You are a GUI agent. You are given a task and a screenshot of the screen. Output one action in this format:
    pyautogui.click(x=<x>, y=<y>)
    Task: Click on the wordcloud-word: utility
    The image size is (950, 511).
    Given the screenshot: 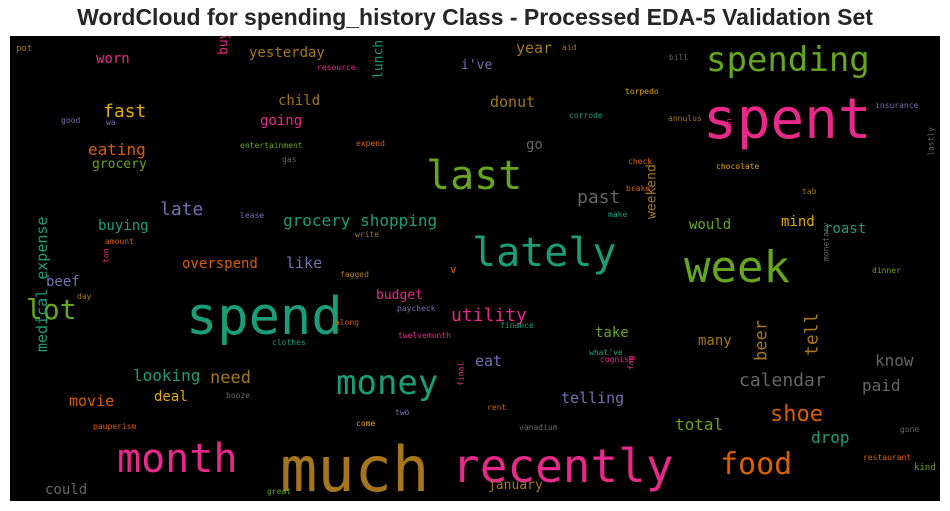 What is the action you would take?
    pyautogui.click(x=489, y=315)
    